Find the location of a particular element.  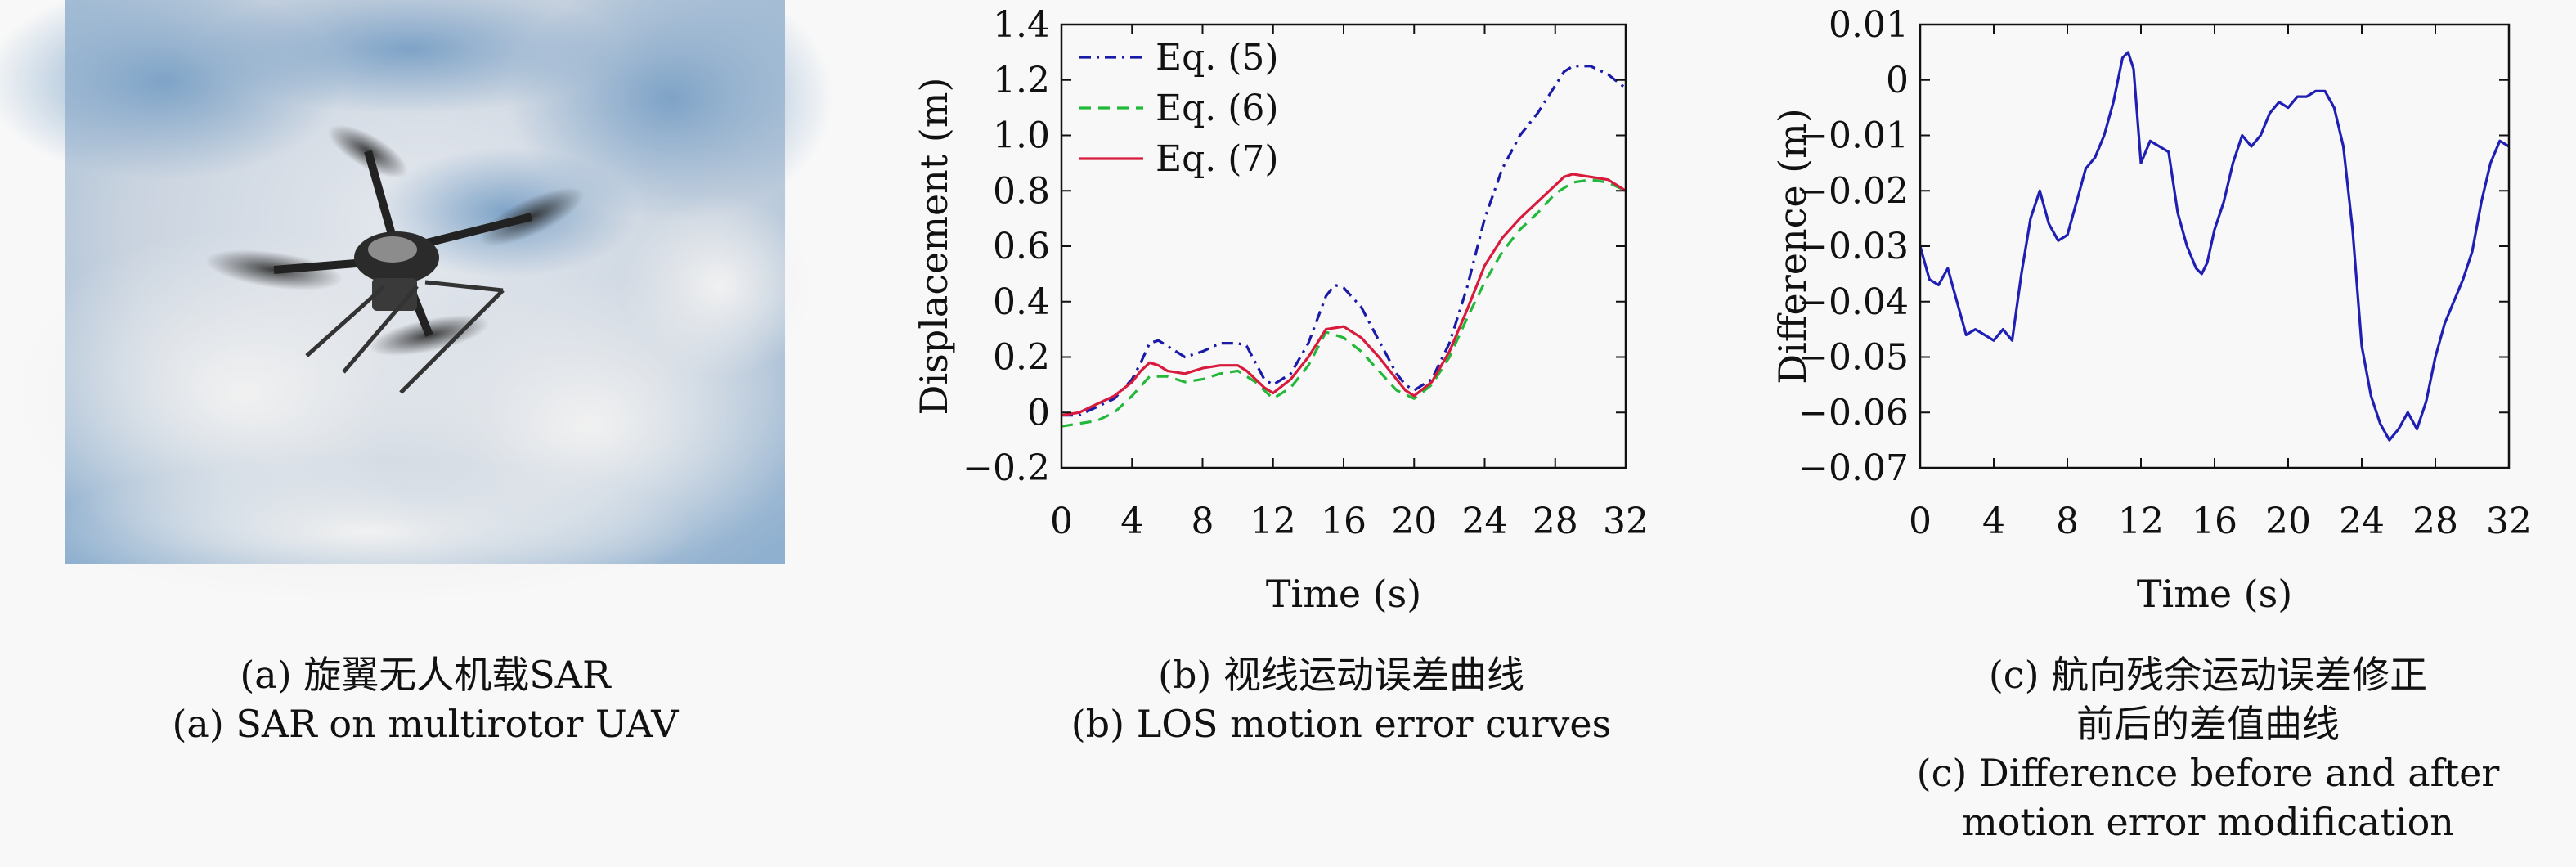

caption-a: (a) 旋翼无人机载SAR (a) SAR on multirotor UAV is located at coordinates (425, 699).